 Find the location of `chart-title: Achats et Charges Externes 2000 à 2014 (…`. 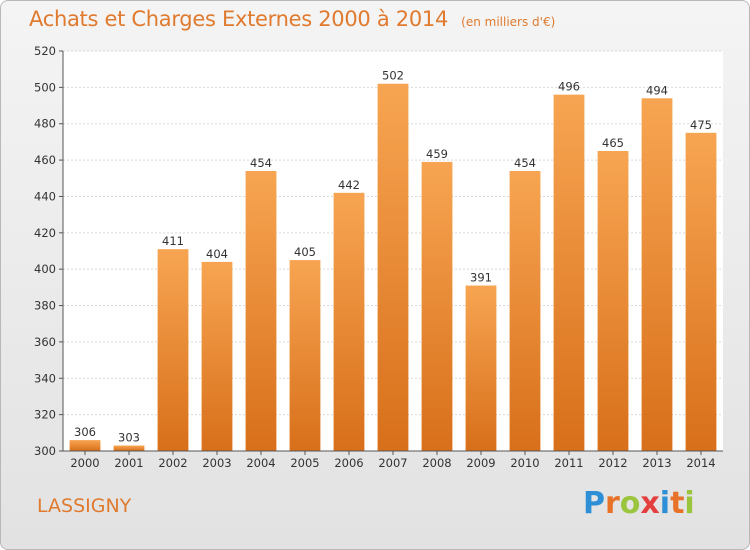

chart-title: Achats et Charges Externes 2000 à 2014 (… is located at coordinates (292, 19).